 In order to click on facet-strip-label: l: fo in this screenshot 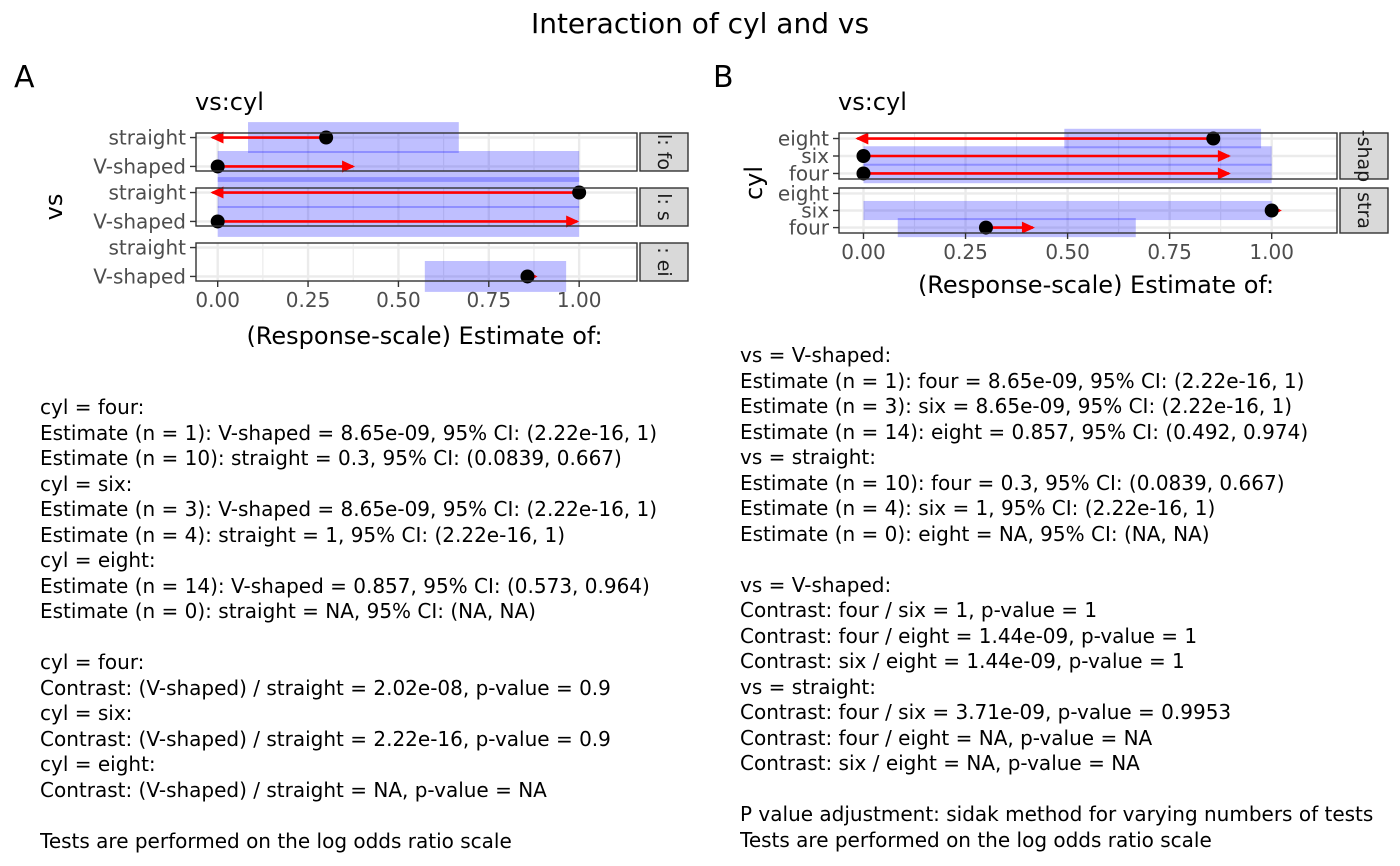, I will do `click(664, 152)`.